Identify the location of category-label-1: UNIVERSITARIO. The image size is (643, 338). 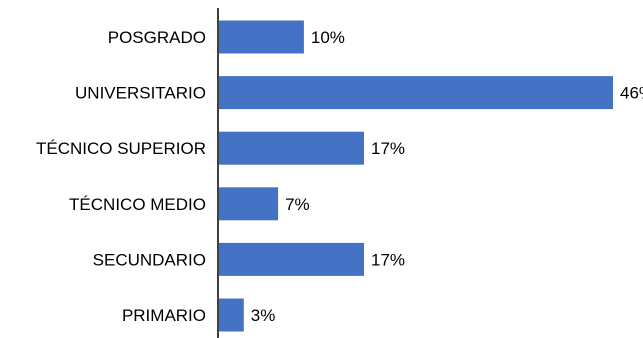
(140, 93).